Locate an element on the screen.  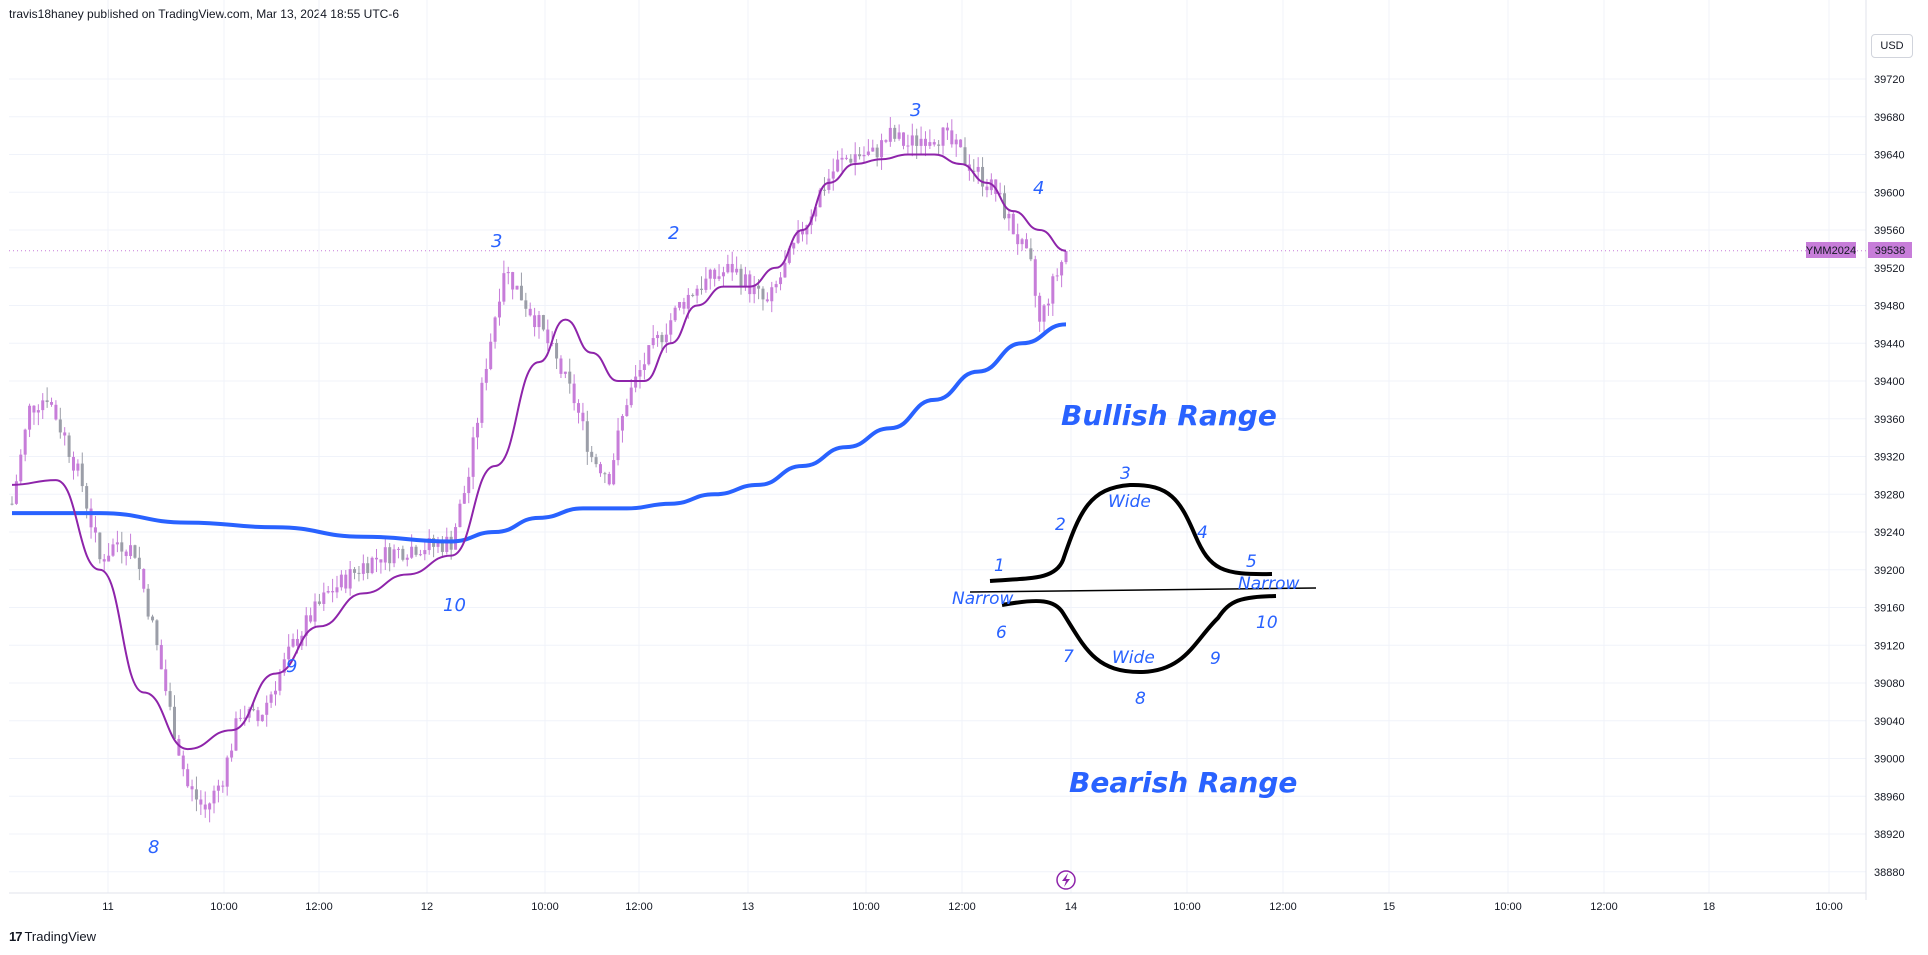
price-tick-label: 39000 is located at coordinates (1889, 760).